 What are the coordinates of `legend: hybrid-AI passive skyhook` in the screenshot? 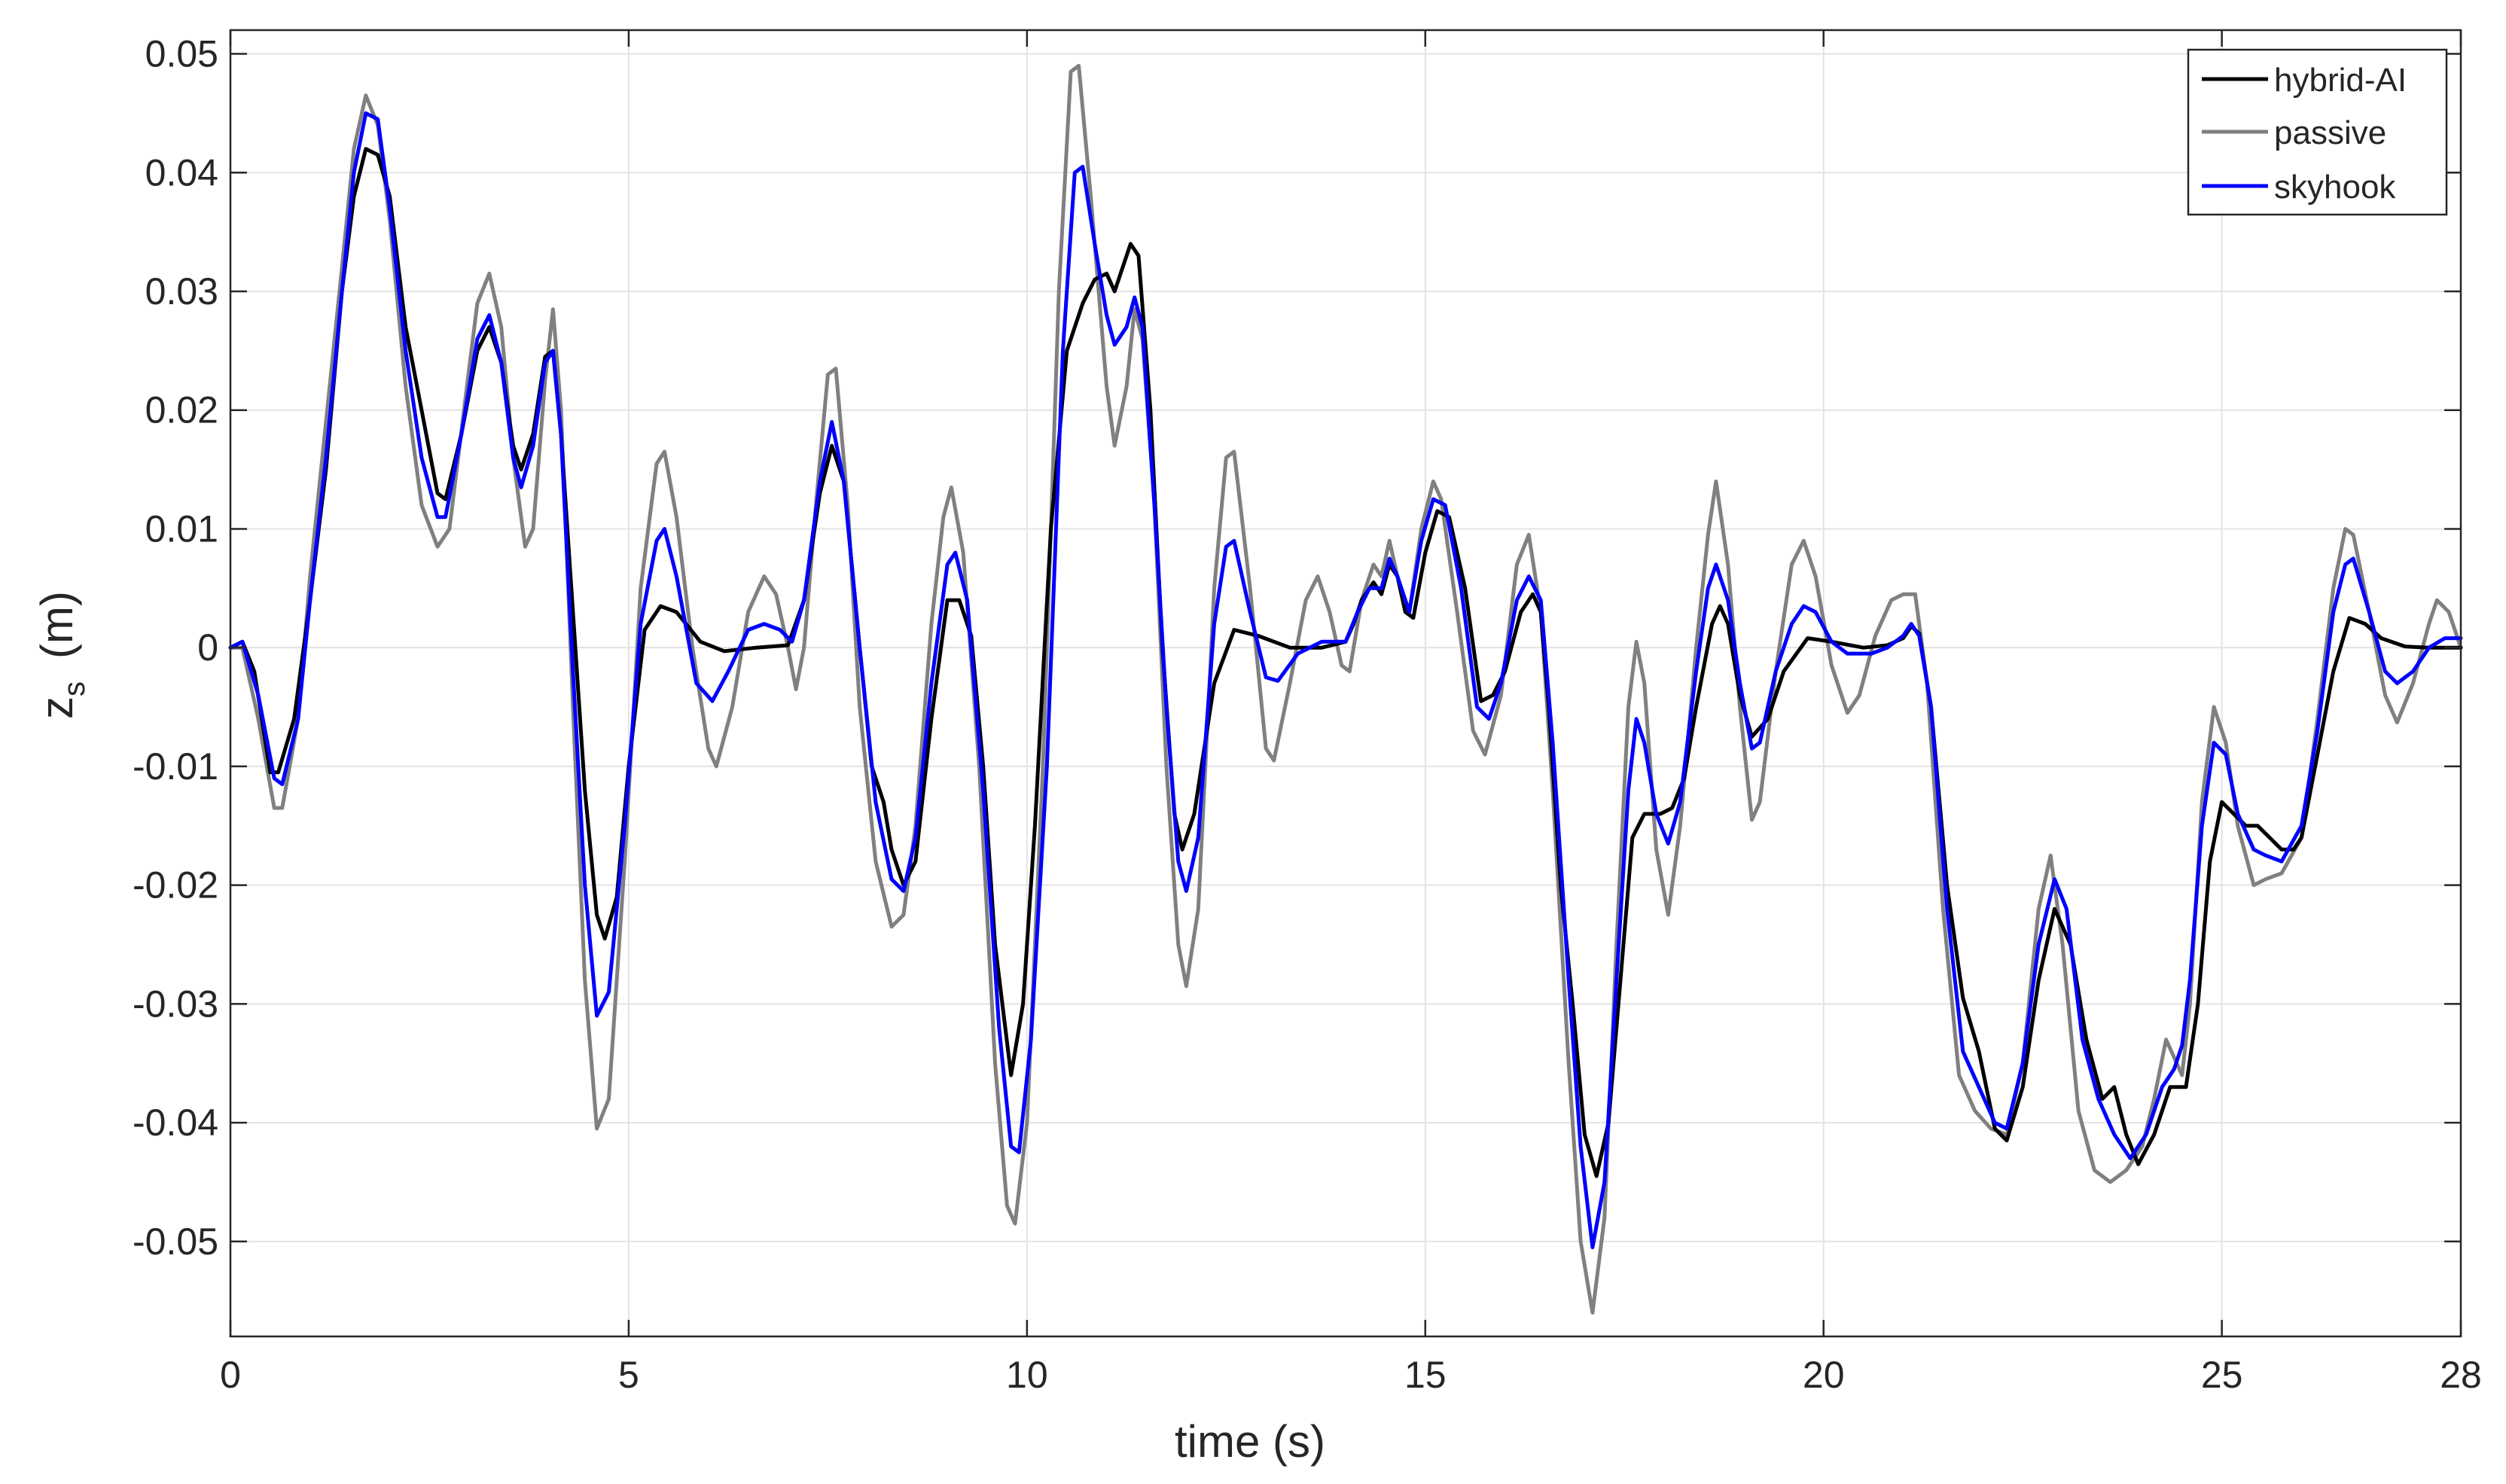 It's located at (2317, 132).